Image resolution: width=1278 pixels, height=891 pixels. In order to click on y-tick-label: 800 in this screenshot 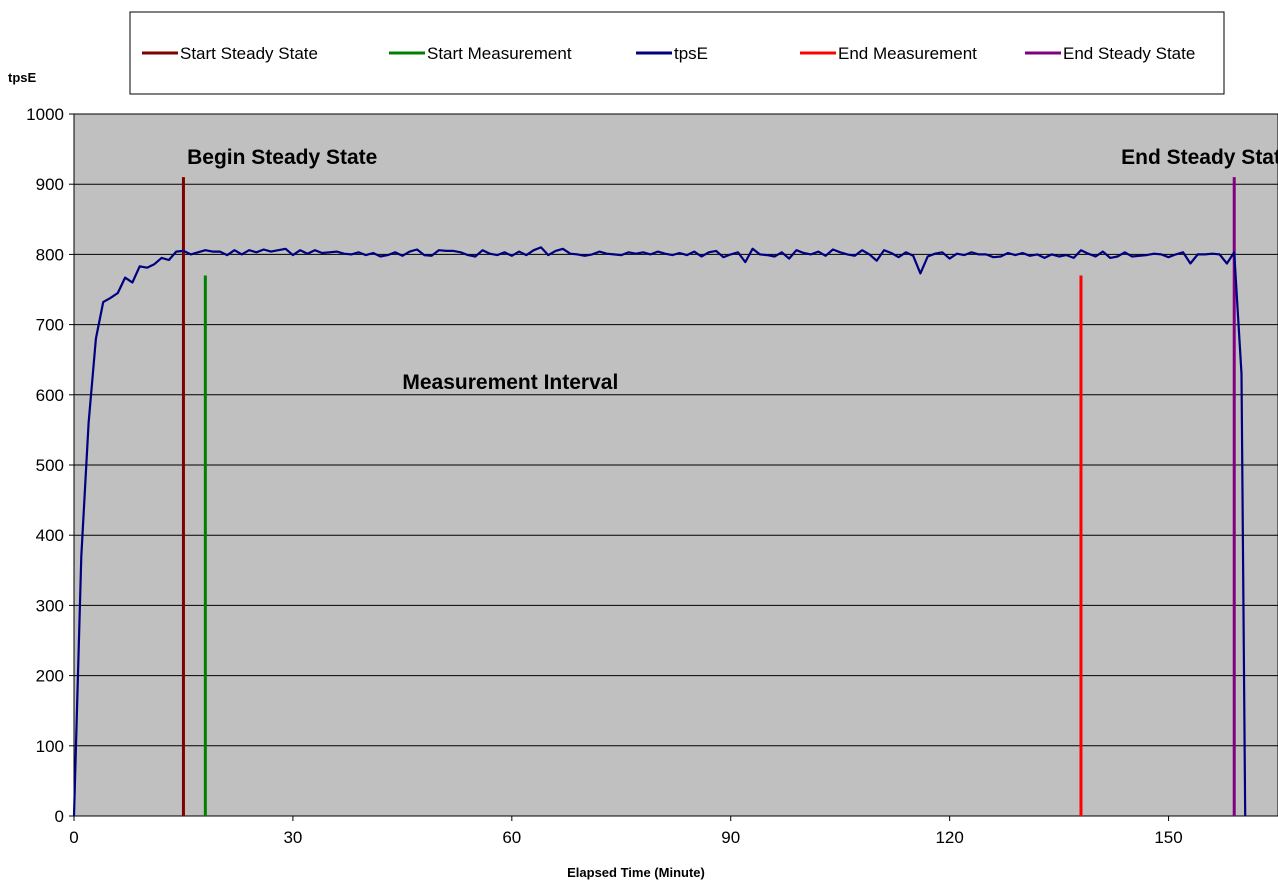, I will do `click(50, 254)`.